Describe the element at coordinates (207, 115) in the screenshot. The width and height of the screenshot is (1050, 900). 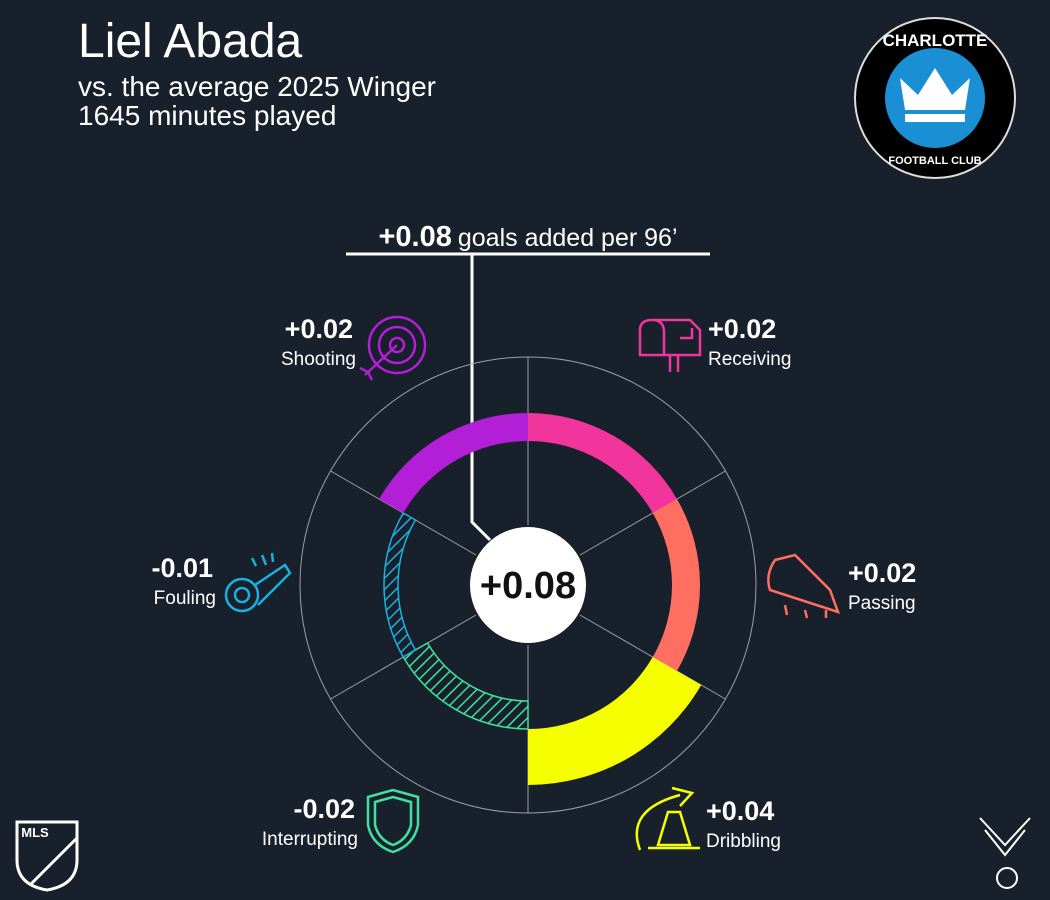
I see `minutes-note: 1645 minutes played` at that location.